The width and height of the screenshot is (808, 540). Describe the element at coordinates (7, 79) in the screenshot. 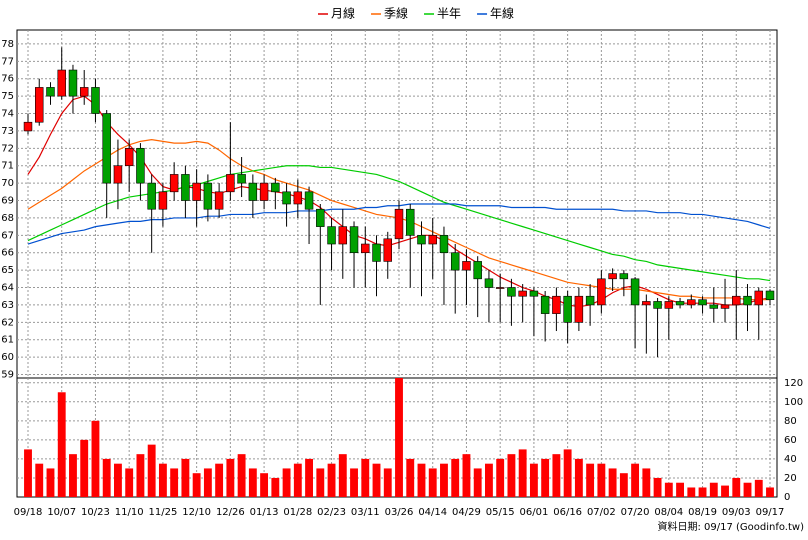

I see `y-tick-label: 76` at that location.